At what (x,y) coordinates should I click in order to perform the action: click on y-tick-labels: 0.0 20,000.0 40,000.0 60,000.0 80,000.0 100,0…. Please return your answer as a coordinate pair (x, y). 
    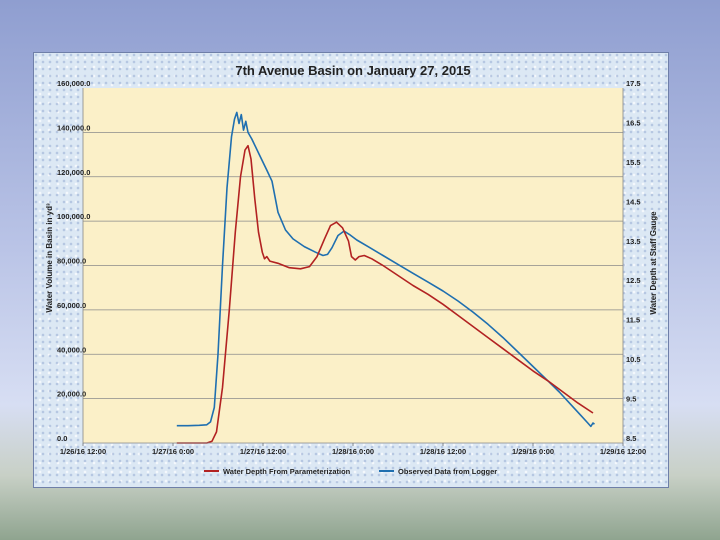
    Looking at the image, I should click on (73, 261).